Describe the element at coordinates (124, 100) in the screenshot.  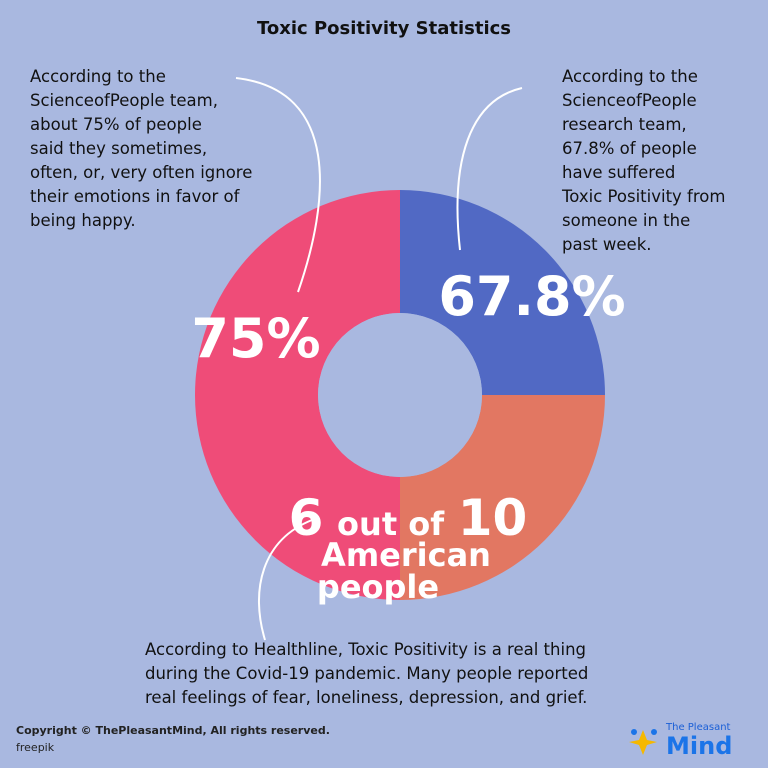
I see `note-left-line: ScienceofPeople team,` at that location.